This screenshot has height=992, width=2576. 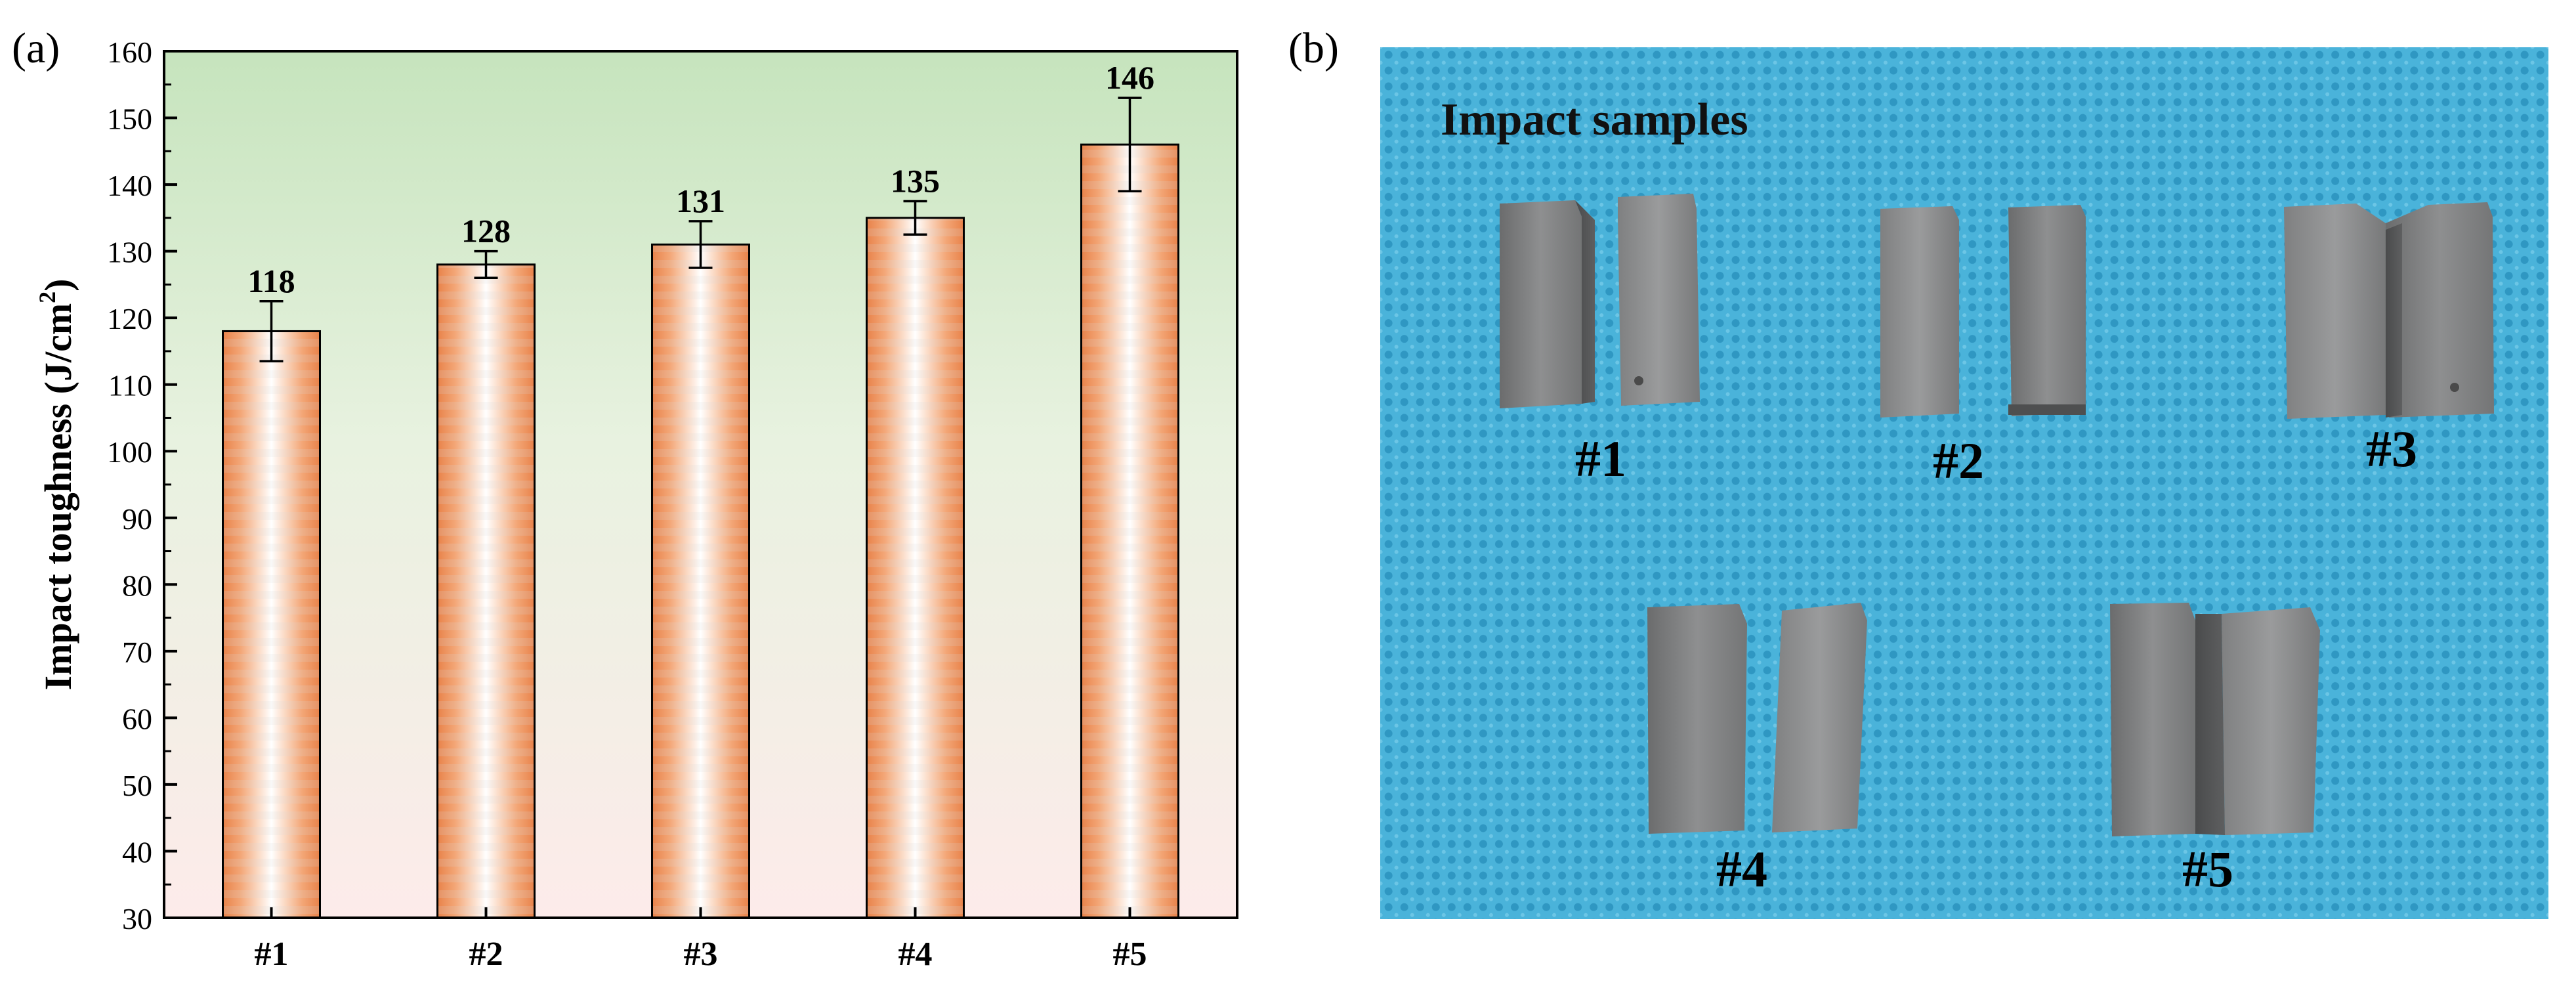 What do you see at coordinates (137, 519) in the screenshot?
I see `y-tick-label-90: 90` at bounding box center [137, 519].